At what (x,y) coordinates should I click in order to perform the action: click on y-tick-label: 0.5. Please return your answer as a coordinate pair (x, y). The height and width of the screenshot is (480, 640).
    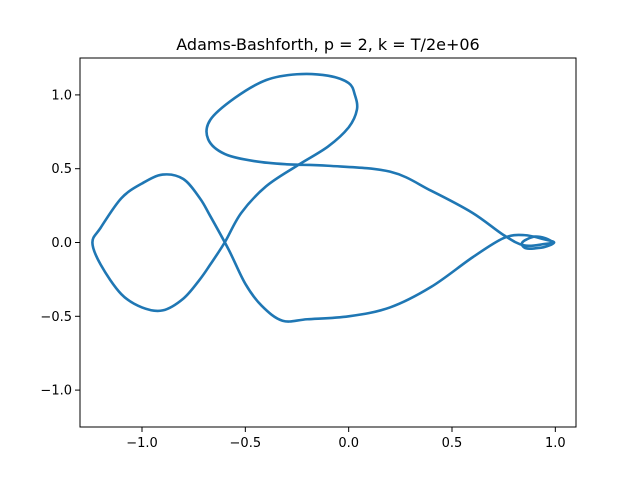
    Looking at the image, I should click on (61, 169).